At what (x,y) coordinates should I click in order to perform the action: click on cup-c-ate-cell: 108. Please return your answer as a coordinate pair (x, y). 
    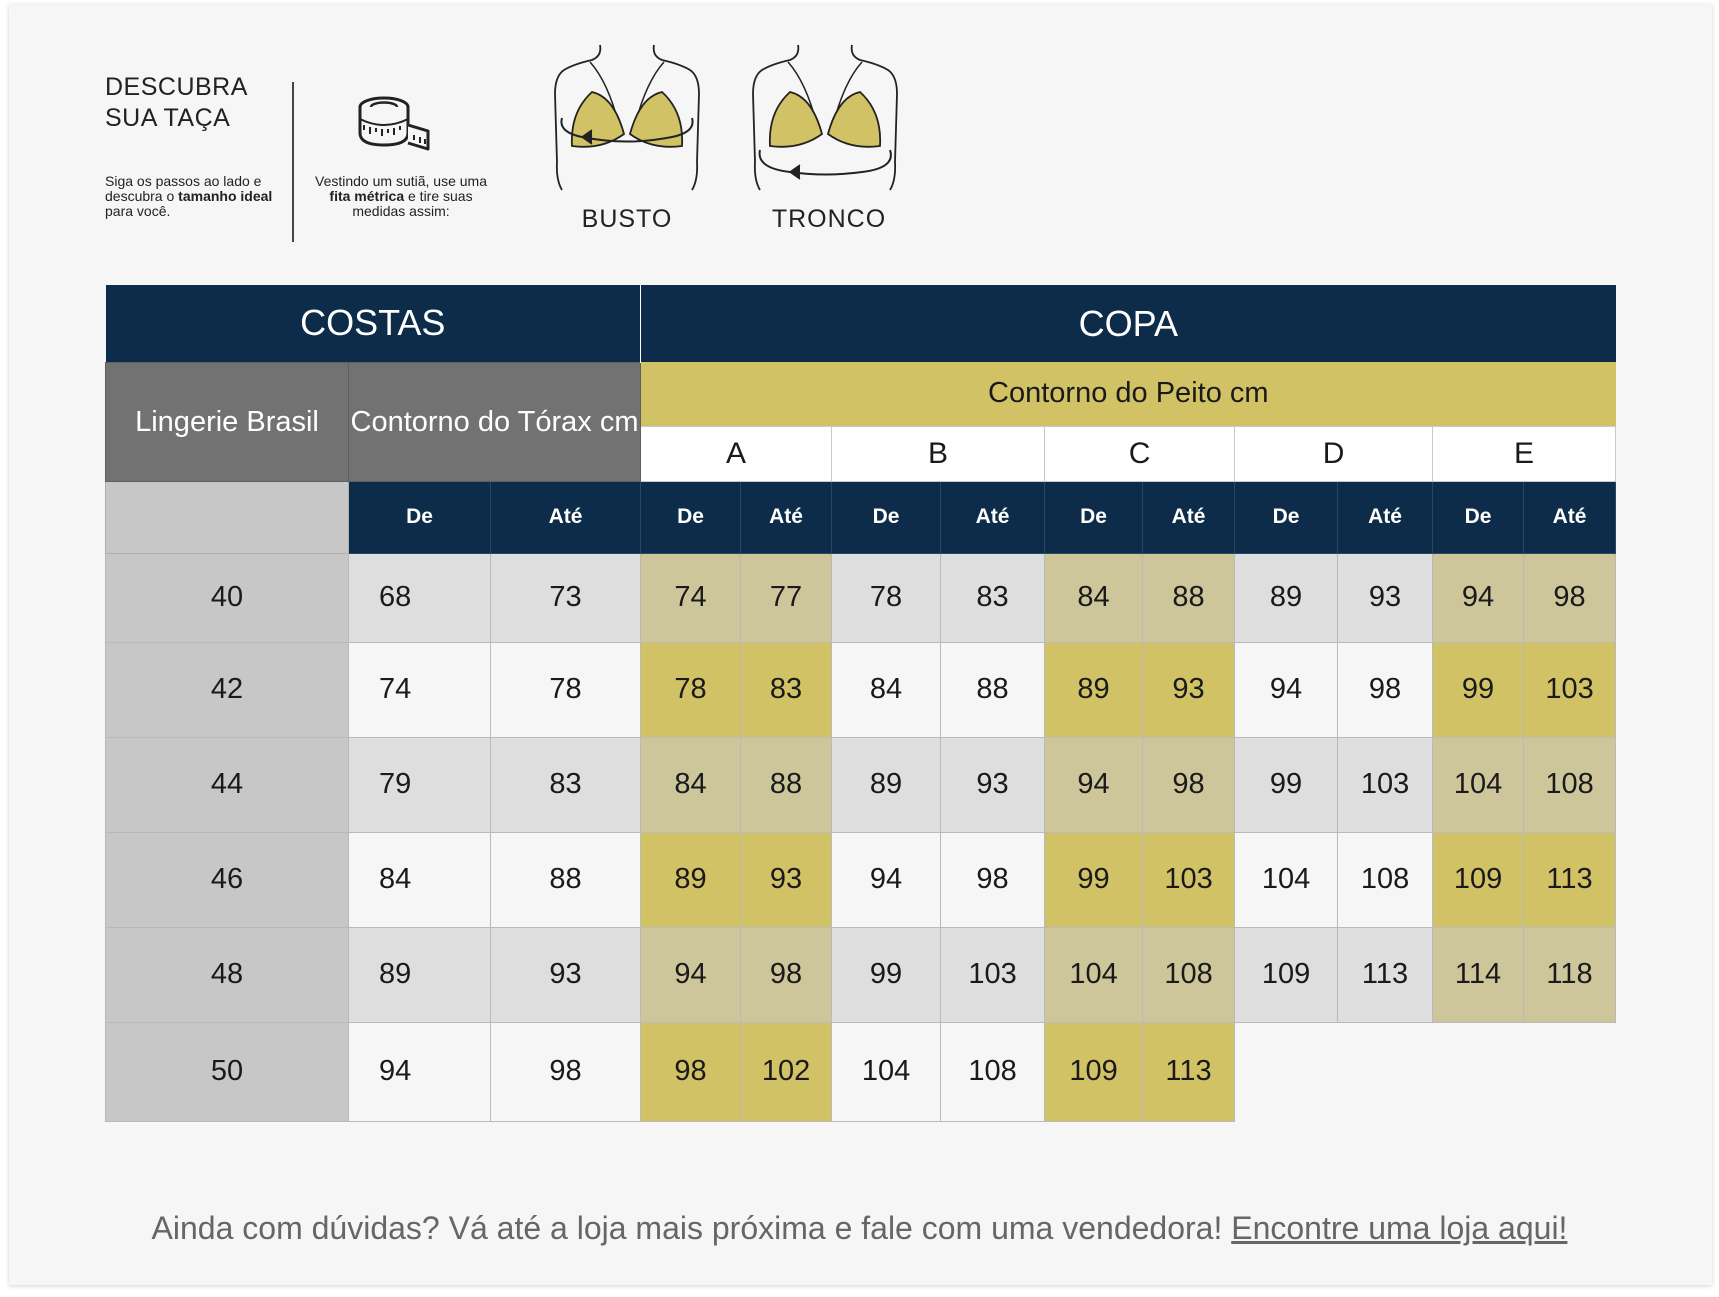
    Looking at the image, I should click on (1189, 974).